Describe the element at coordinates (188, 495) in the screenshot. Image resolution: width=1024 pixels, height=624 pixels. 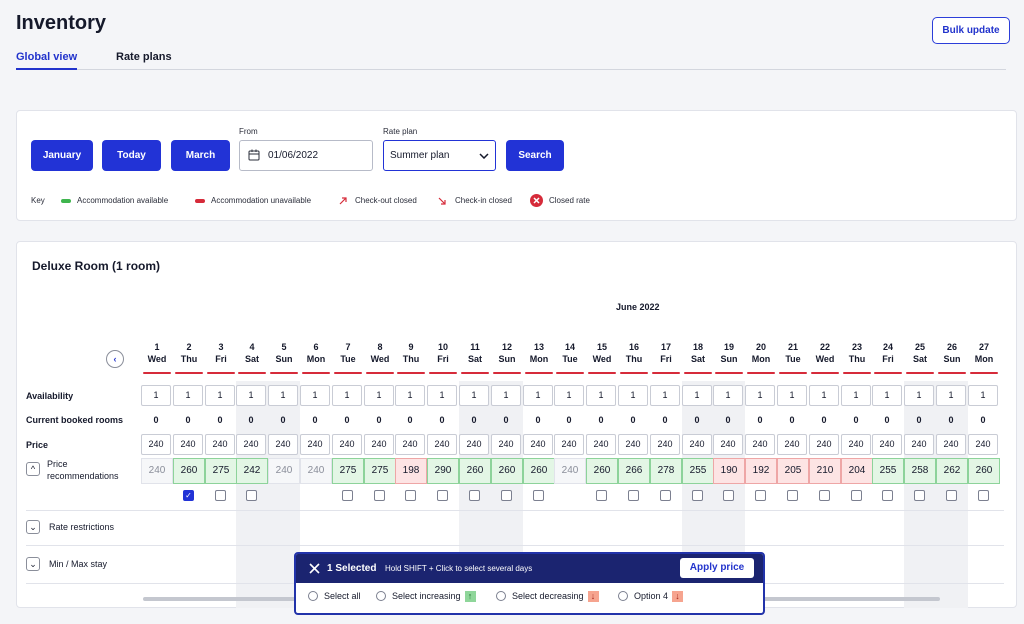
I see `day-checkbox: ✓` at that location.